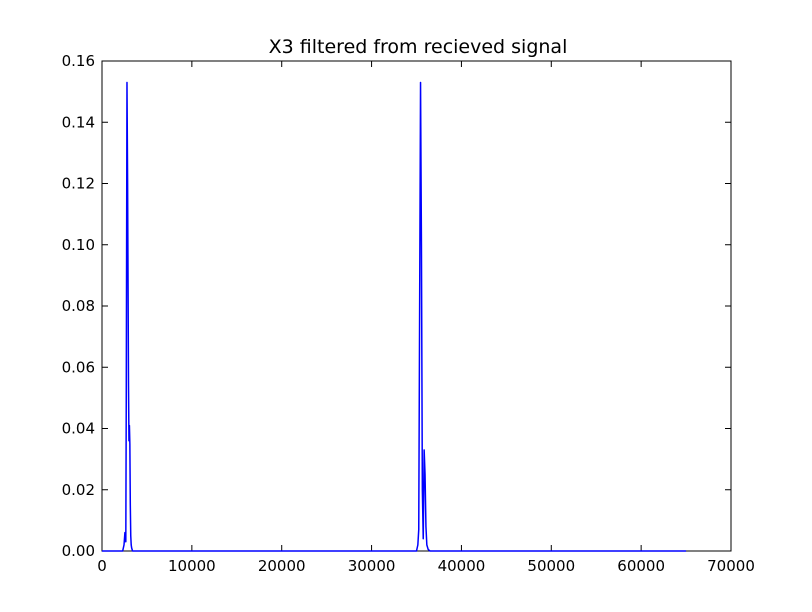 The image size is (812, 612). I want to click on chart-title: X3 filtered from recieved signal, so click(418, 47).